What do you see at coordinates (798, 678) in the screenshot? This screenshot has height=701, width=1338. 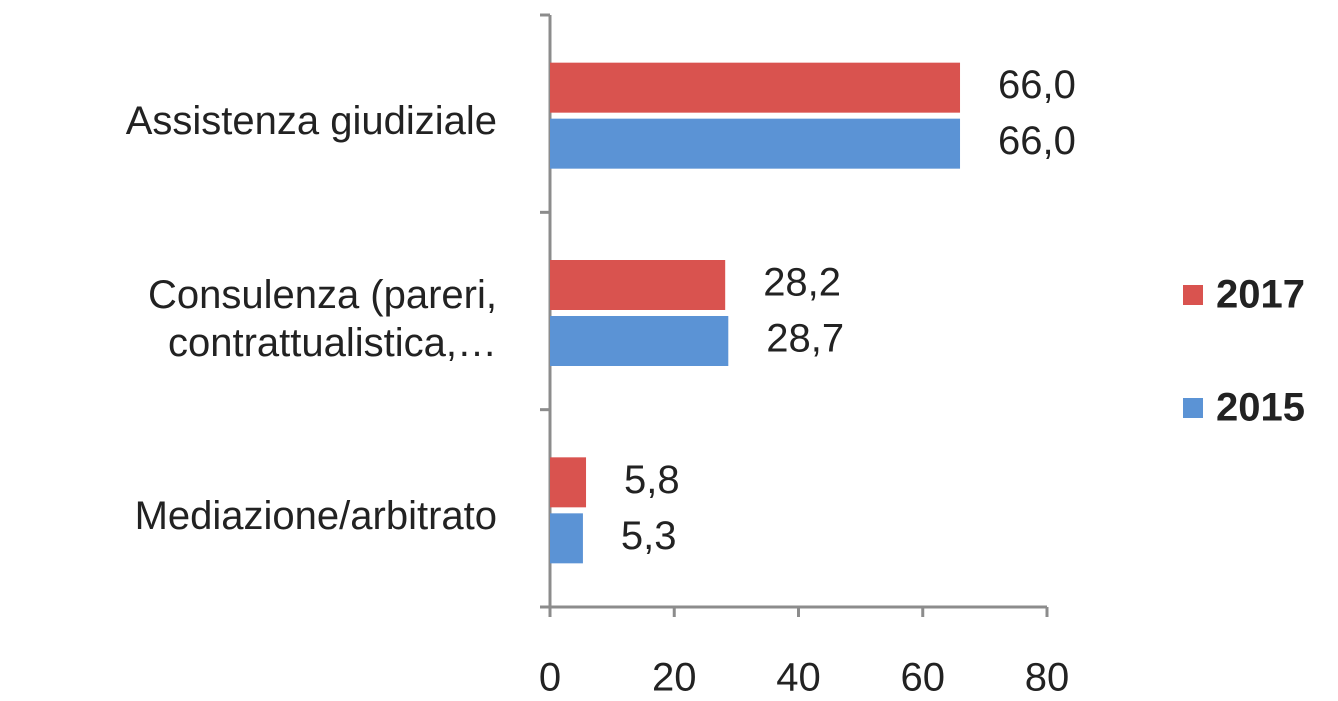 I see `x-tick-label: 40` at bounding box center [798, 678].